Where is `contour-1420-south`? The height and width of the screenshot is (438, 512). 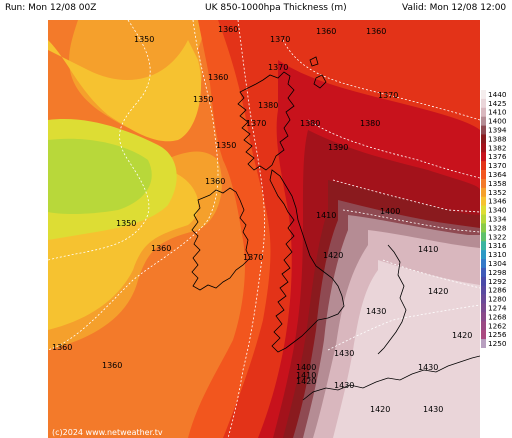
contour-1420-south is located at coordinates (403, 327).